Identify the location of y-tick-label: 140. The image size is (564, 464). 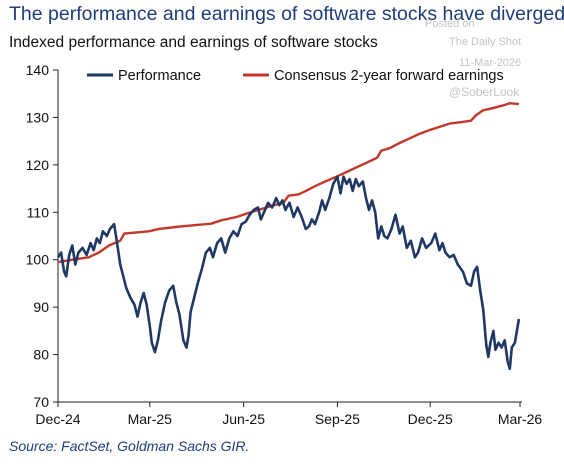
(38, 70).